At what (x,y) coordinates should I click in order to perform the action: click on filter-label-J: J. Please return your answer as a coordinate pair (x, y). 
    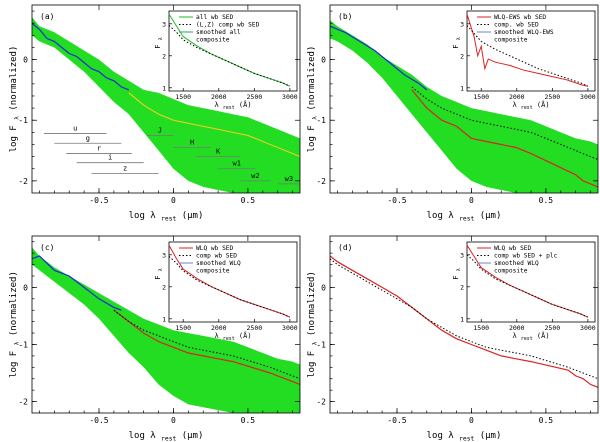
    Looking at the image, I should click on (160, 130).